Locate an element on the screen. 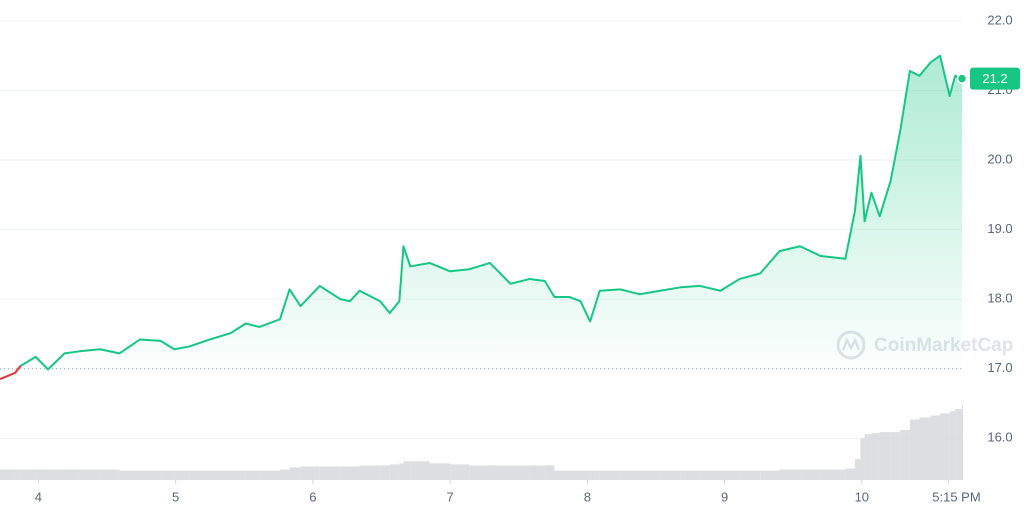  y-tick-label: 19.0 is located at coordinates (999, 228).